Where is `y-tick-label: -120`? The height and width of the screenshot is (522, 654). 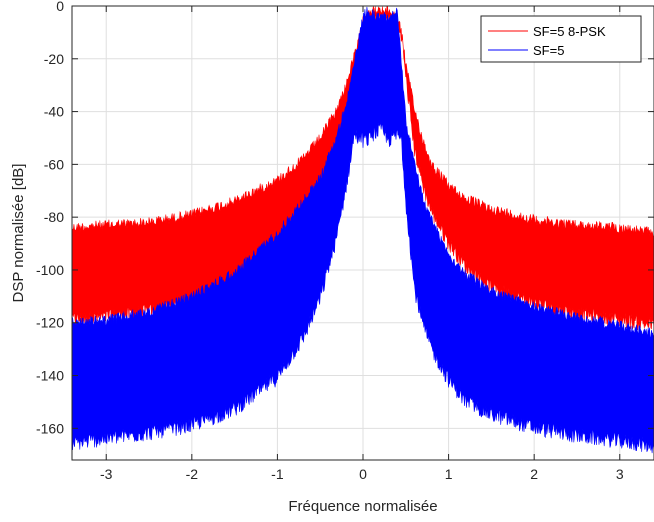
y-tick-label: -120 is located at coordinates (50, 323).